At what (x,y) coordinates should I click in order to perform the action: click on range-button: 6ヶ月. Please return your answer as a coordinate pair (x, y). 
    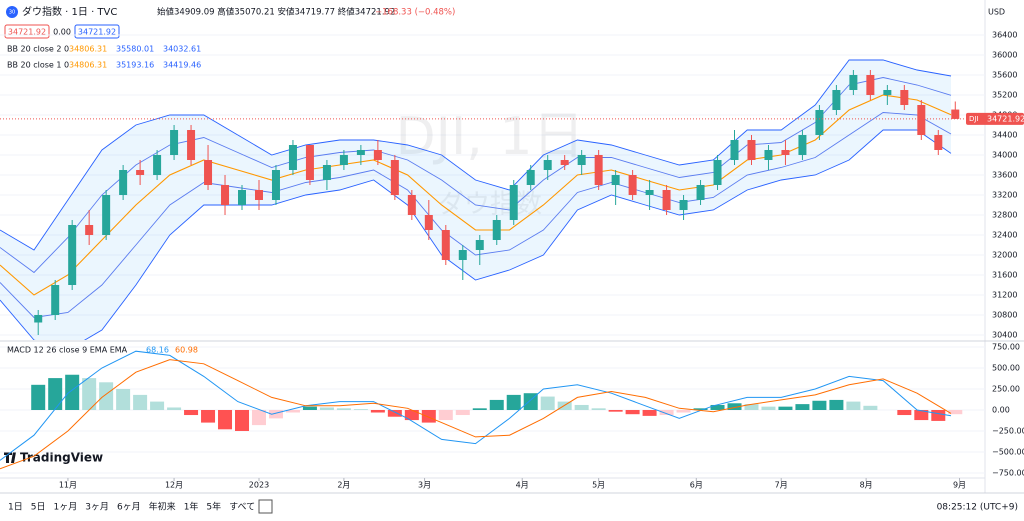
    Looking at the image, I should click on (129, 507).